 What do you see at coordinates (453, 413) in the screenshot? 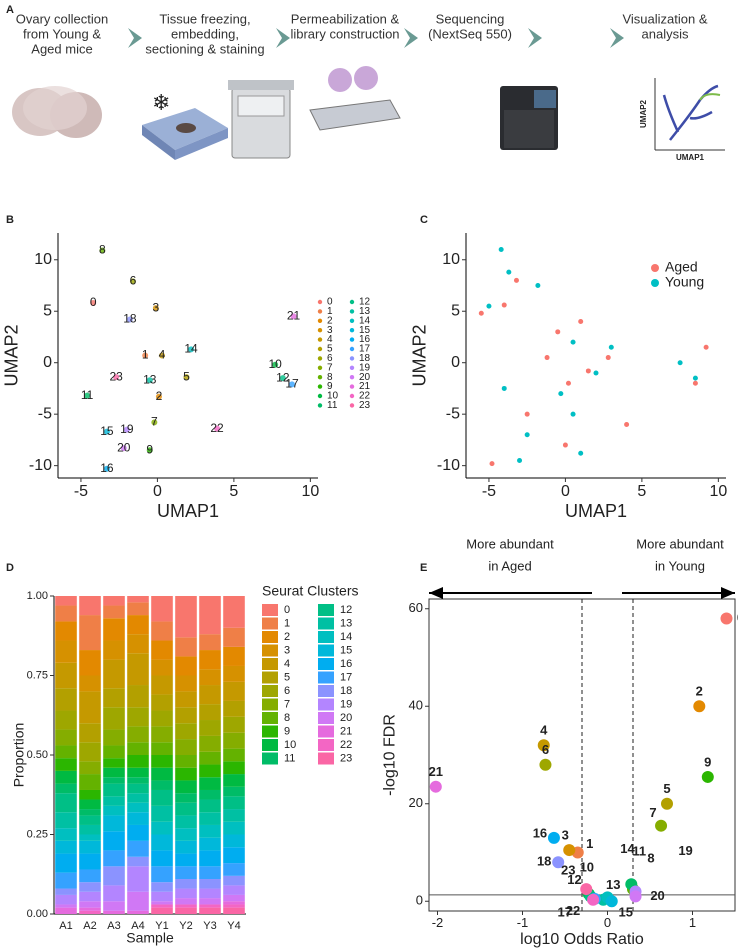
I see `y-tick-label: -5` at bounding box center [453, 413].